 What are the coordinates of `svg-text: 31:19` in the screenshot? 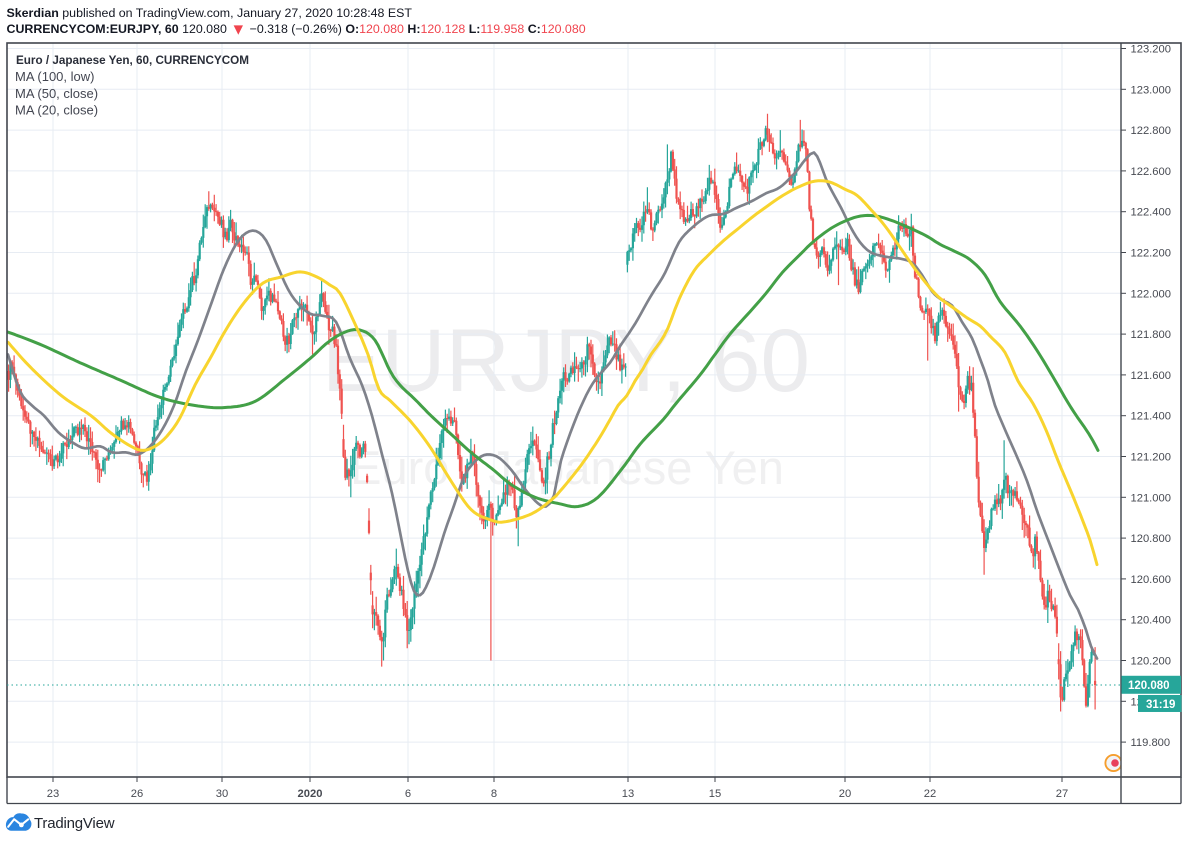 It's located at (1160, 705).